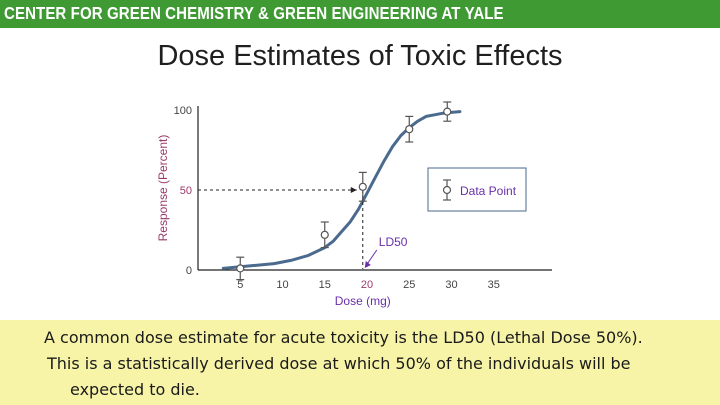 This screenshot has width=720, height=405. I want to click on x-tick-label: 30, so click(451, 285).